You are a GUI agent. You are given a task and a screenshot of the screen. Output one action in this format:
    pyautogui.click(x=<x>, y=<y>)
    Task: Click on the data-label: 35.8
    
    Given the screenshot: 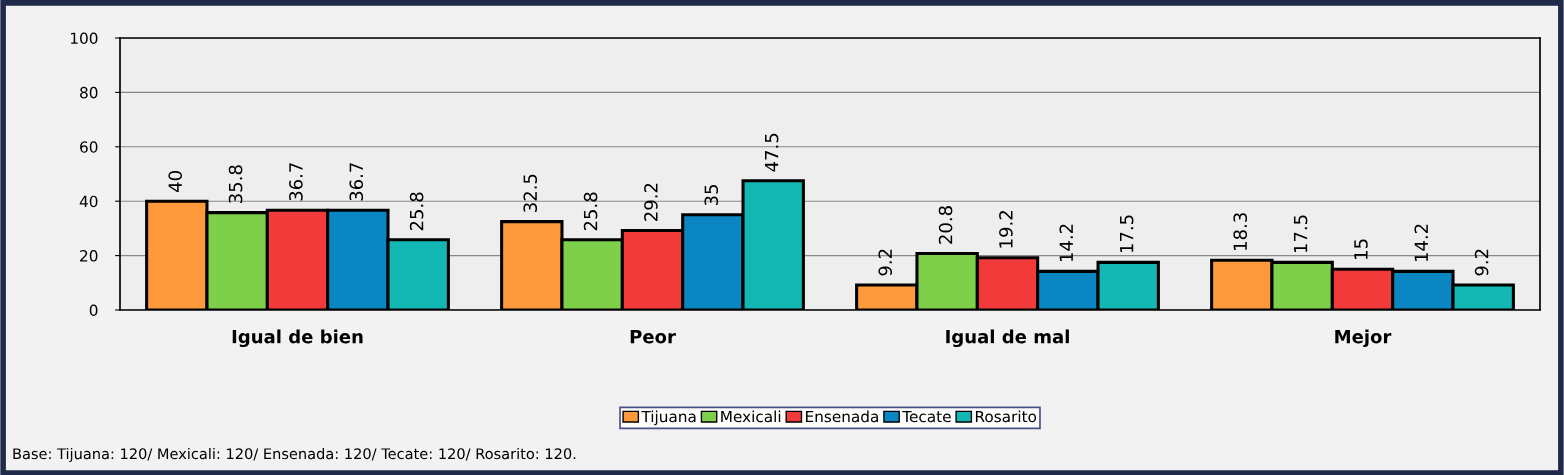 What is the action you would take?
    pyautogui.click(x=235, y=184)
    